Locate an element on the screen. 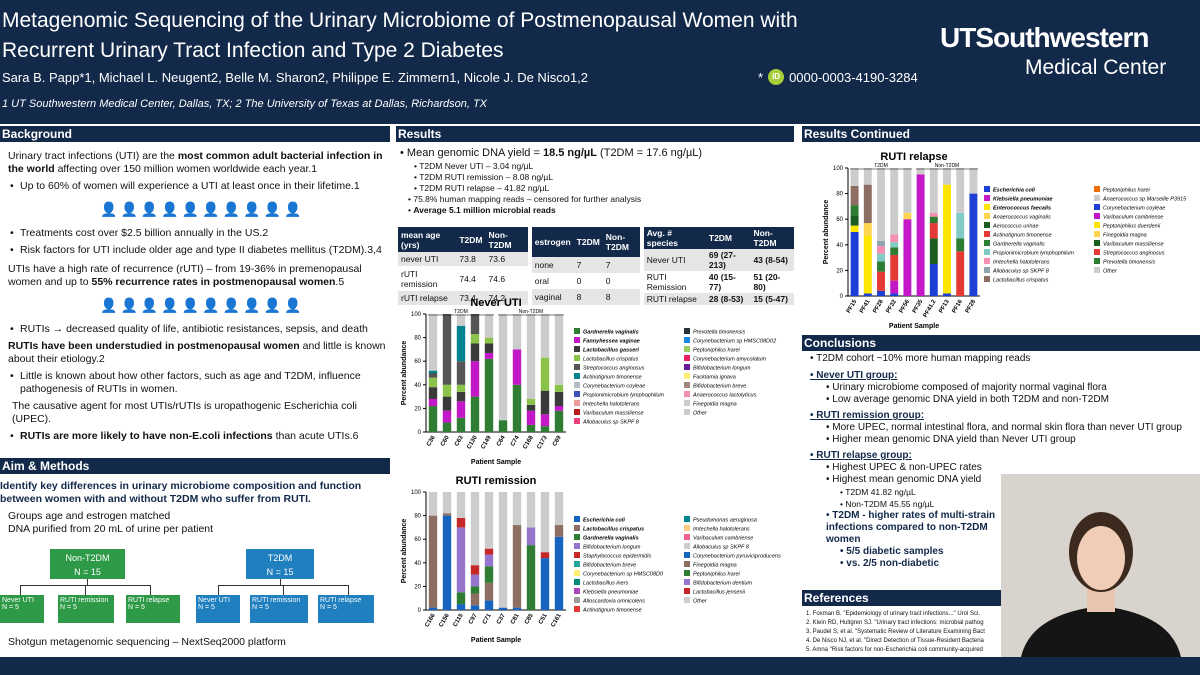 This screenshot has width=1200, height=675. x-tick-label: PF56 is located at coordinates (905, 306).